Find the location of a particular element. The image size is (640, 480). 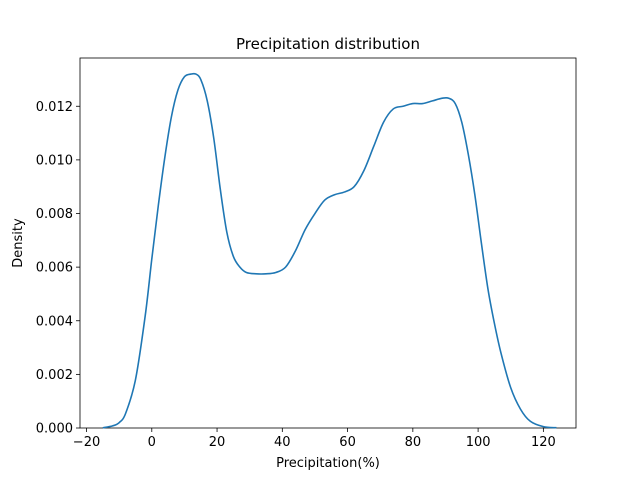

y-tick-label: 0.010 is located at coordinates (54, 160).